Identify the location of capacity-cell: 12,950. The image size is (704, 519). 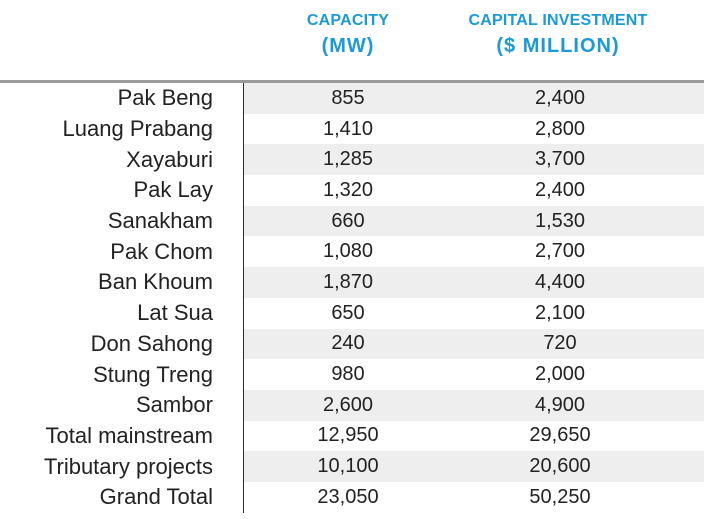
(348, 435).